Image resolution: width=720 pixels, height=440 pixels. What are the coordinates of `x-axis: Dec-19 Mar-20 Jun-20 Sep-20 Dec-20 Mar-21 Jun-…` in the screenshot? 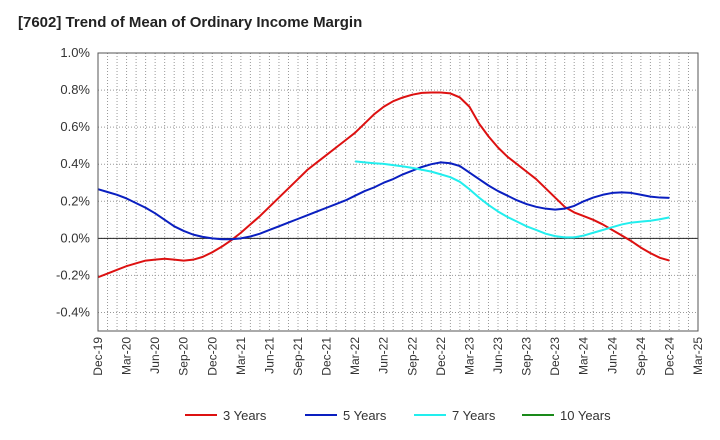 It's located at (398, 356).